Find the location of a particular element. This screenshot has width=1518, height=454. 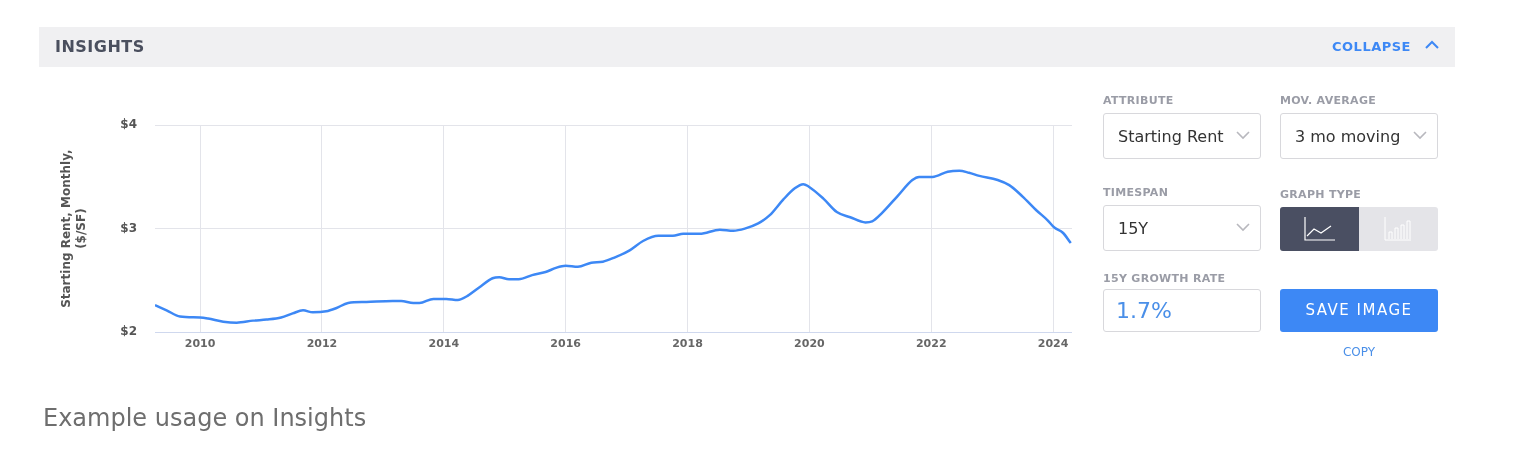

y-tick-label: $2 is located at coordinates (128, 331).